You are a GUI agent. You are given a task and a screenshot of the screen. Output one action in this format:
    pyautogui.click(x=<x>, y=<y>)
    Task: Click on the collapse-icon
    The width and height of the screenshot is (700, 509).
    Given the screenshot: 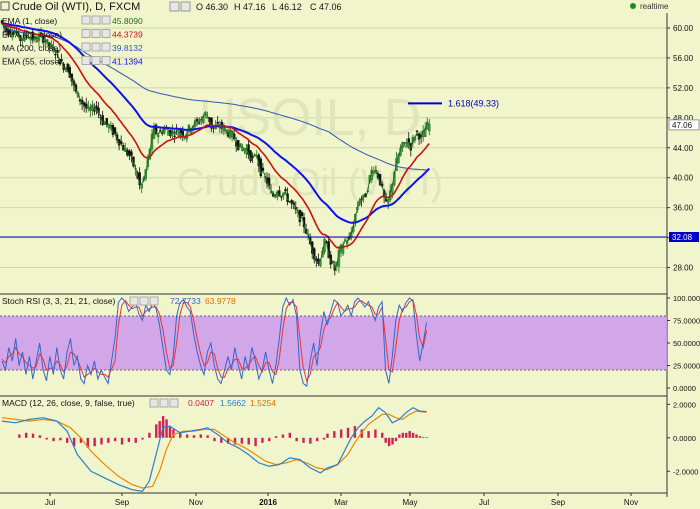 What is the action you would take?
    pyautogui.click(x=5, y=6)
    